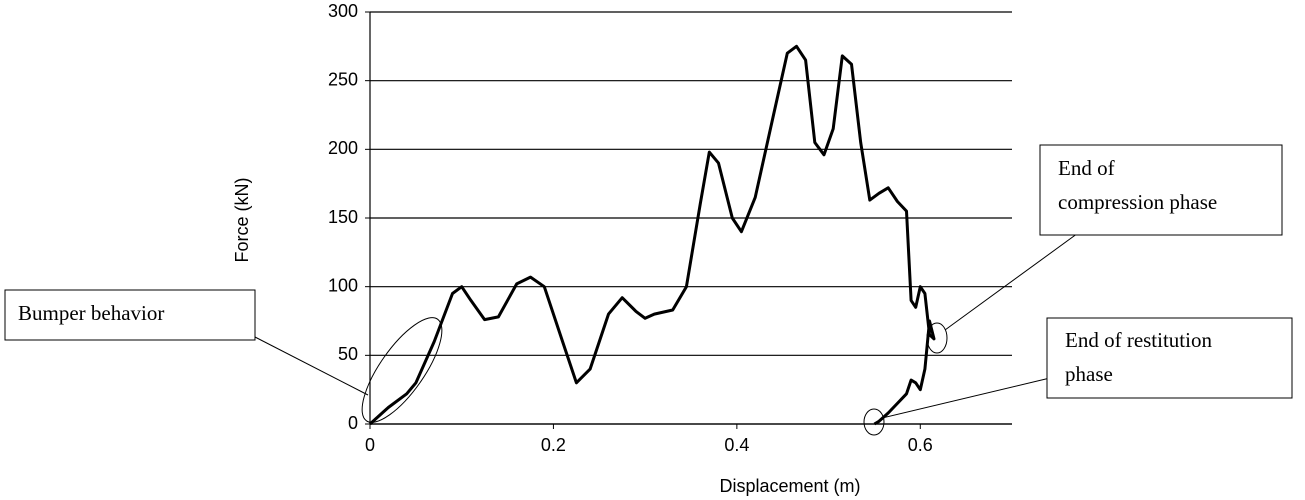 This screenshot has width=1305, height=500. What do you see at coordinates (789, 486) in the screenshot?
I see `x-axis-label: Displacement (m)` at bounding box center [789, 486].